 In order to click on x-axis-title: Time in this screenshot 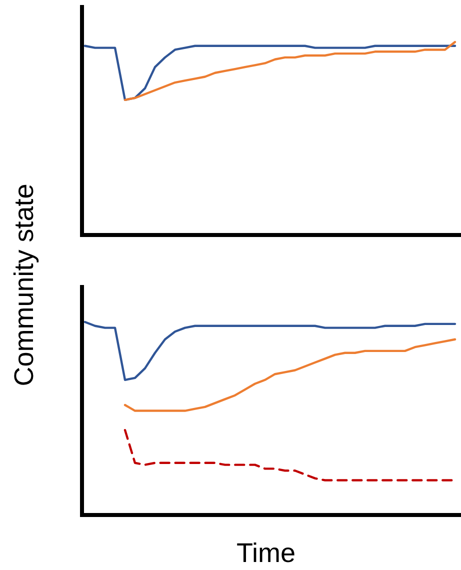, I will do `click(266, 553)`.